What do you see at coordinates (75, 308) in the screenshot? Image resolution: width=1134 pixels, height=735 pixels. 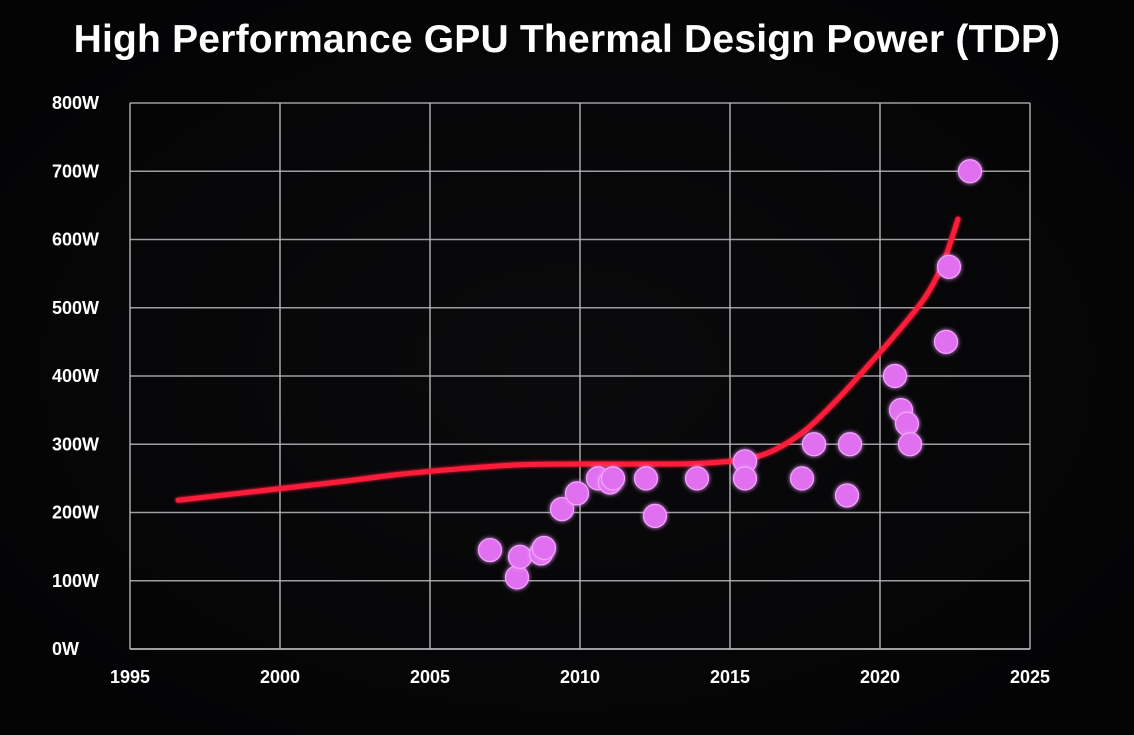 I see `y-tick-label: 500W` at bounding box center [75, 308].